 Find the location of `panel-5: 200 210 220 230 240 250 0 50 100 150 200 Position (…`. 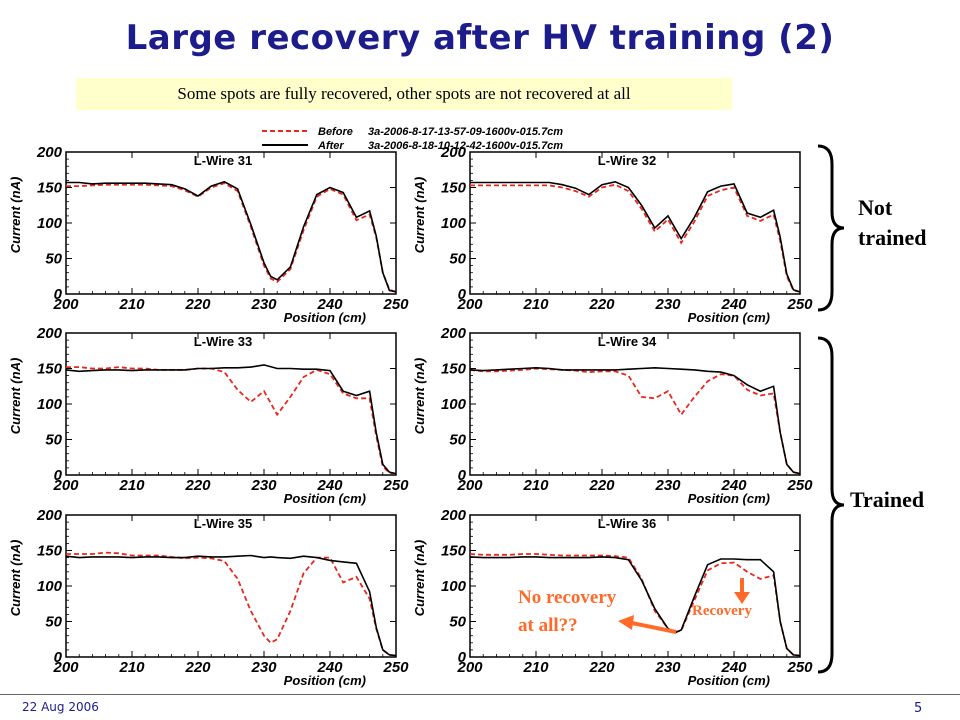

panel-5: 200 210 220 230 240 250 0 50 100 150 200 Position (… is located at coordinates (208, 597).